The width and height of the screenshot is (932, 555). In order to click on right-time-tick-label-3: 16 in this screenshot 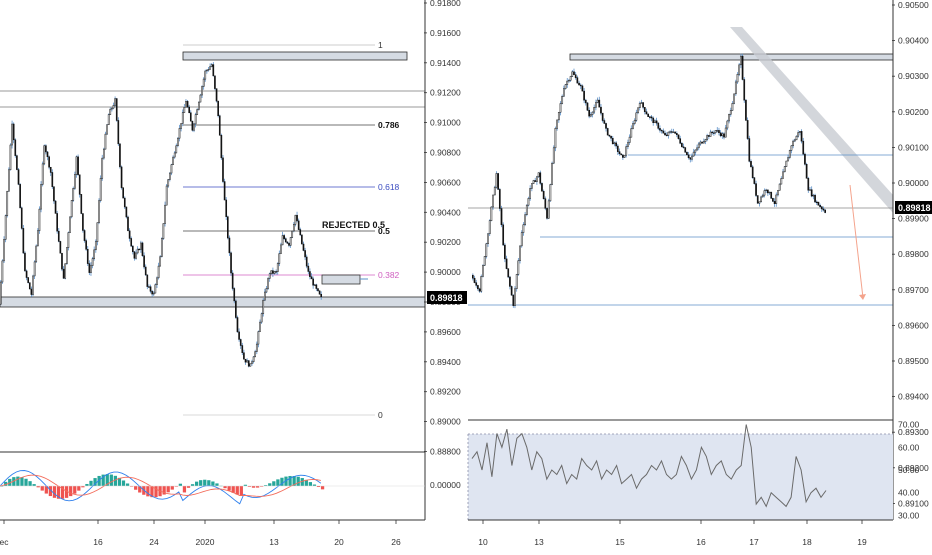, I will do `click(701, 542)`.